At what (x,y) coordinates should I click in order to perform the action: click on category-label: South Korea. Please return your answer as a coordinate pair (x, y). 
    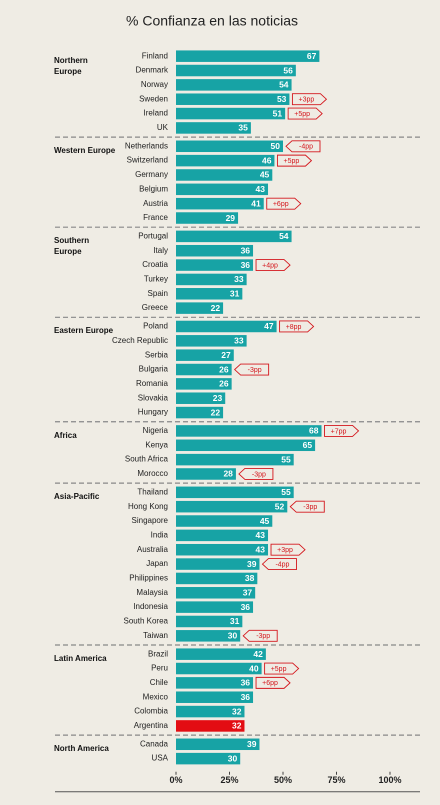
    Looking at the image, I should click on (146, 621).